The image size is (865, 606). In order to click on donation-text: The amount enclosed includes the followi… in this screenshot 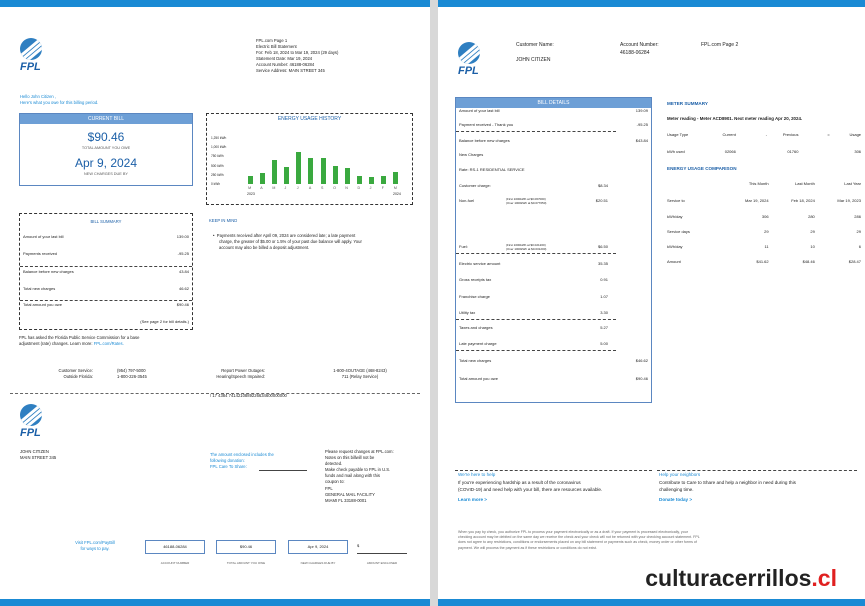, I will do `click(242, 461)`.